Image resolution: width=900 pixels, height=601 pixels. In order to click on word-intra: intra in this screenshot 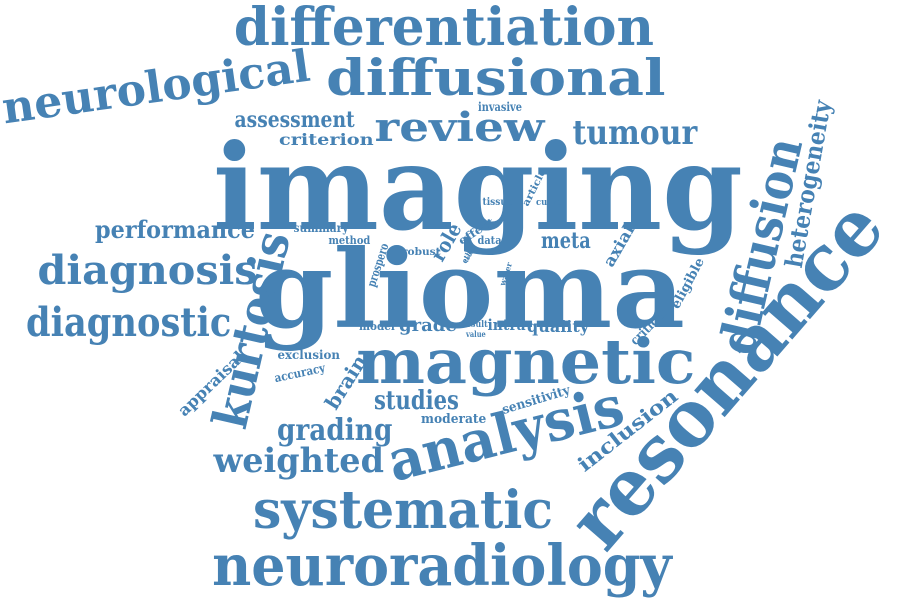, I will do `click(506, 324)`.